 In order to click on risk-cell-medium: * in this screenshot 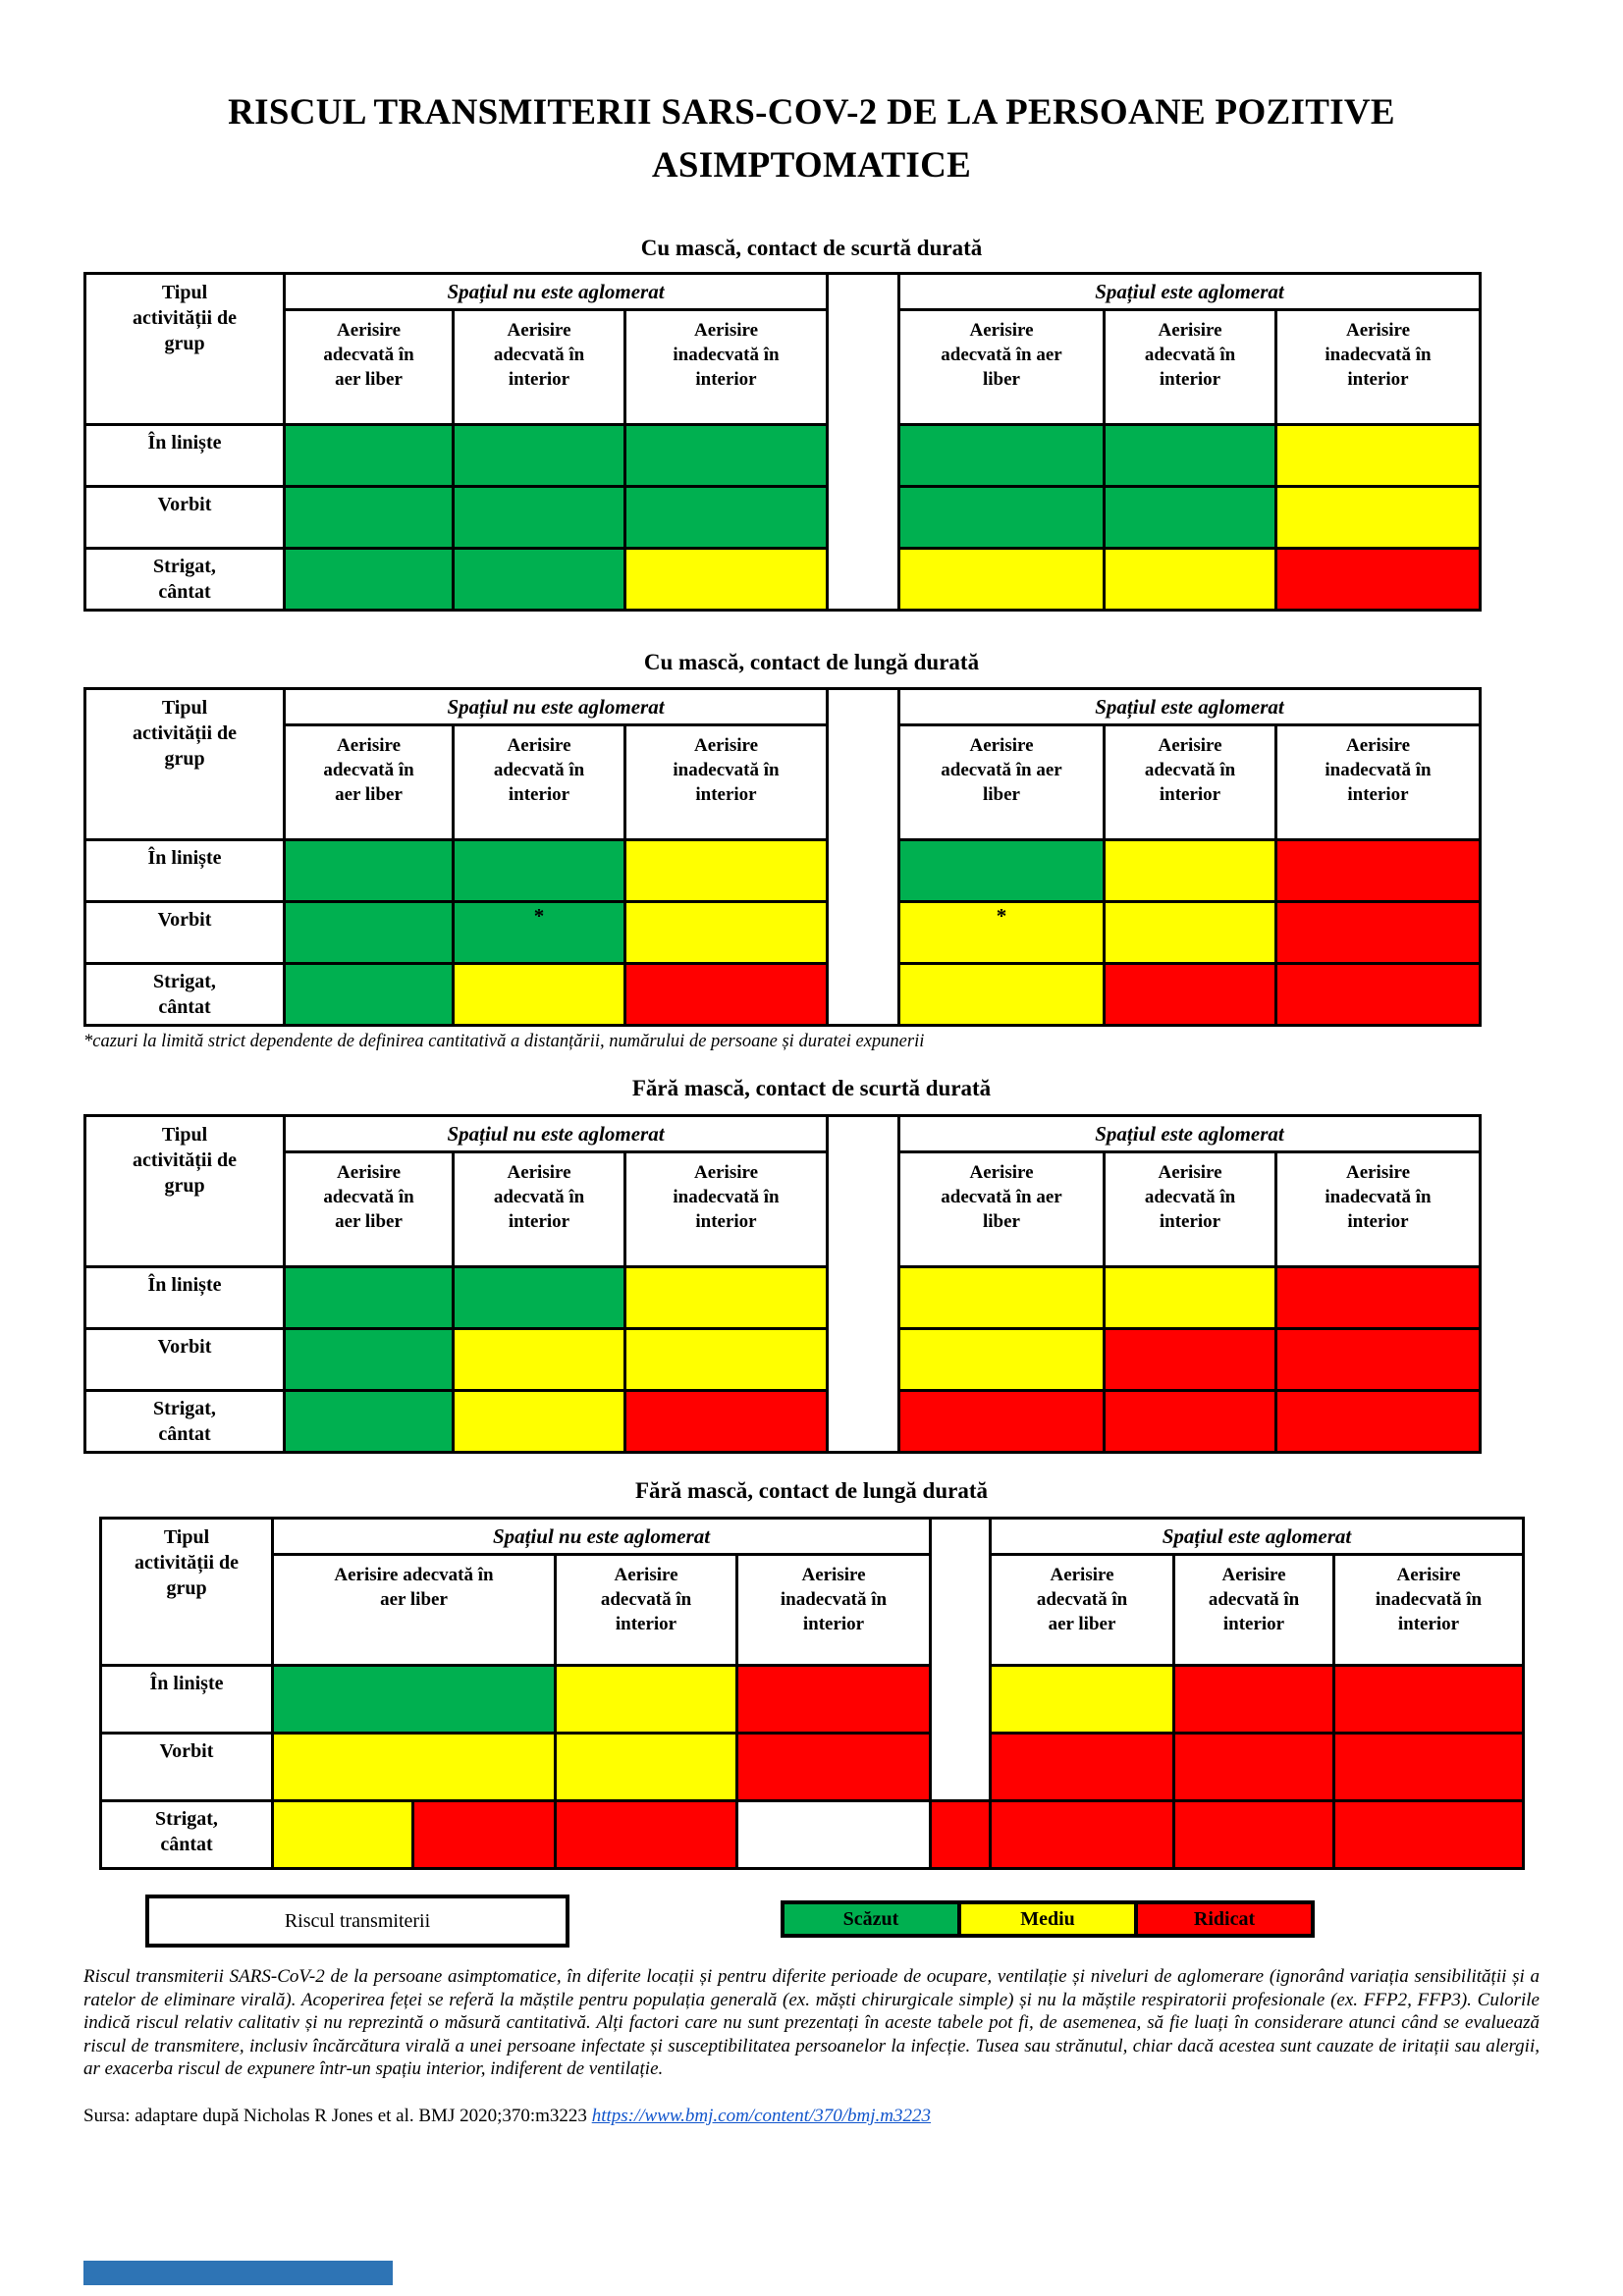, I will do `click(1001, 932)`.